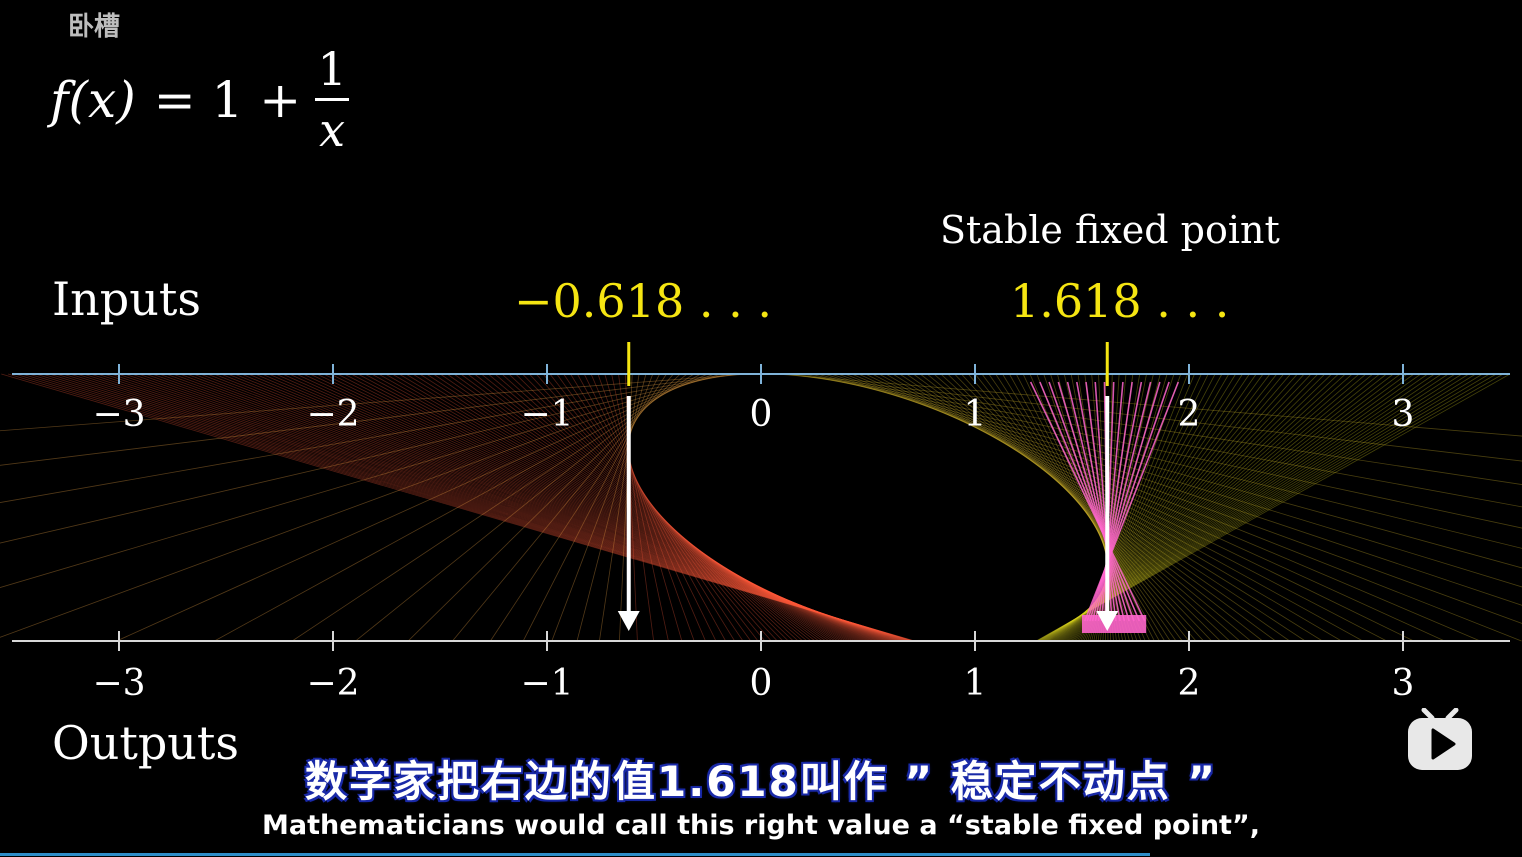 This screenshot has width=1522, height=857. Describe the element at coordinates (1440, 739) in the screenshot. I see `play-button` at that location.